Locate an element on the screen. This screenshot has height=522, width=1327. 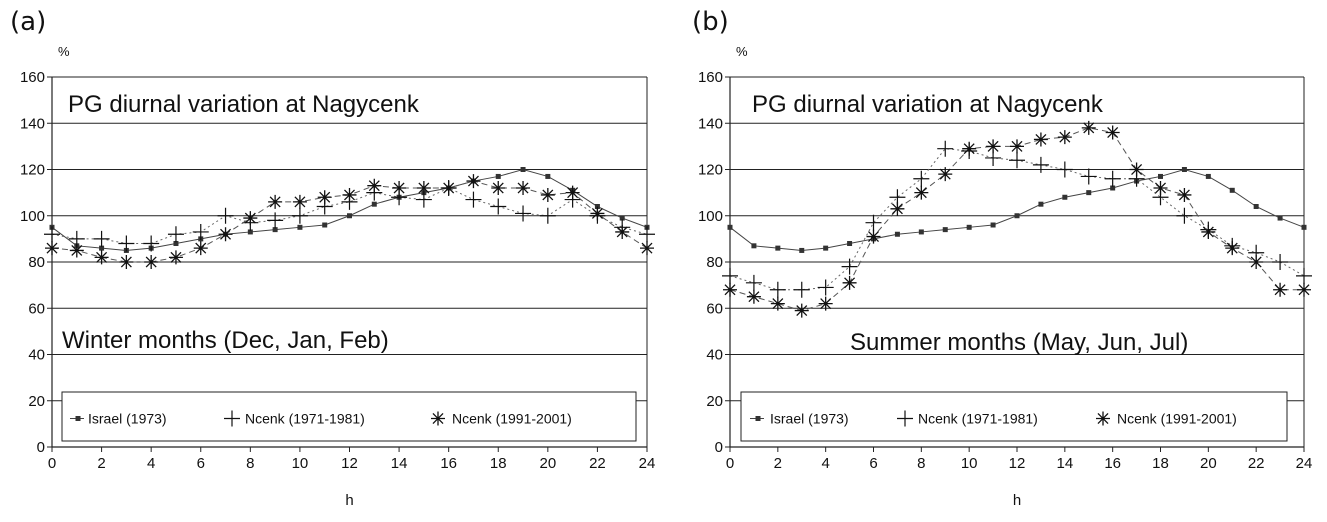
x-tick-label: 8 is located at coordinates (250, 463).